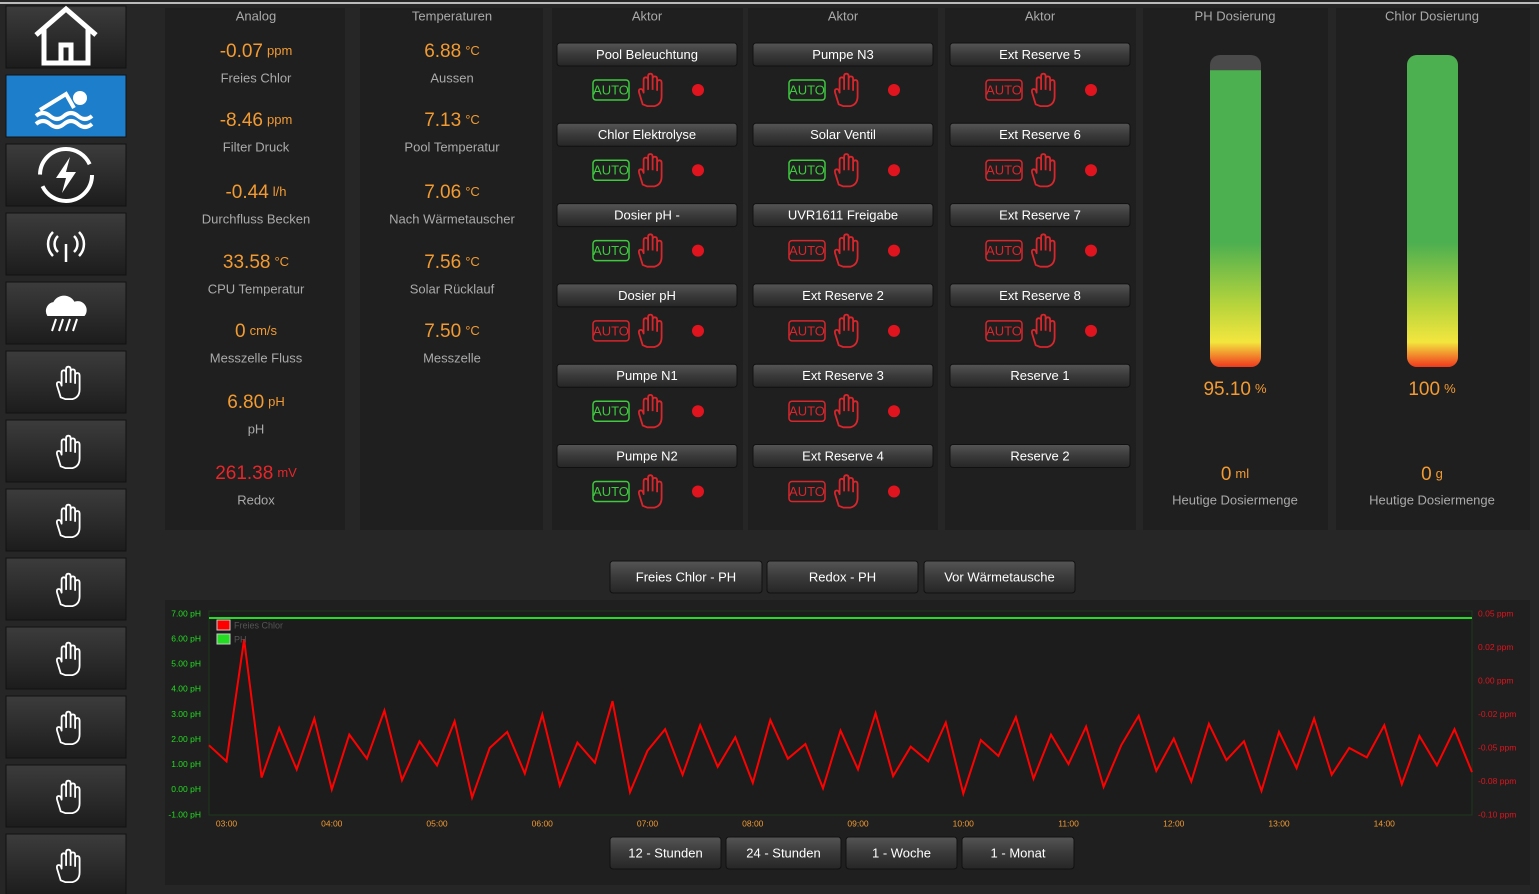 This screenshot has width=1539, height=894. What do you see at coordinates (686, 577) in the screenshot?
I see `chart-select-button: Freies Chlor - PH` at bounding box center [686, 577].